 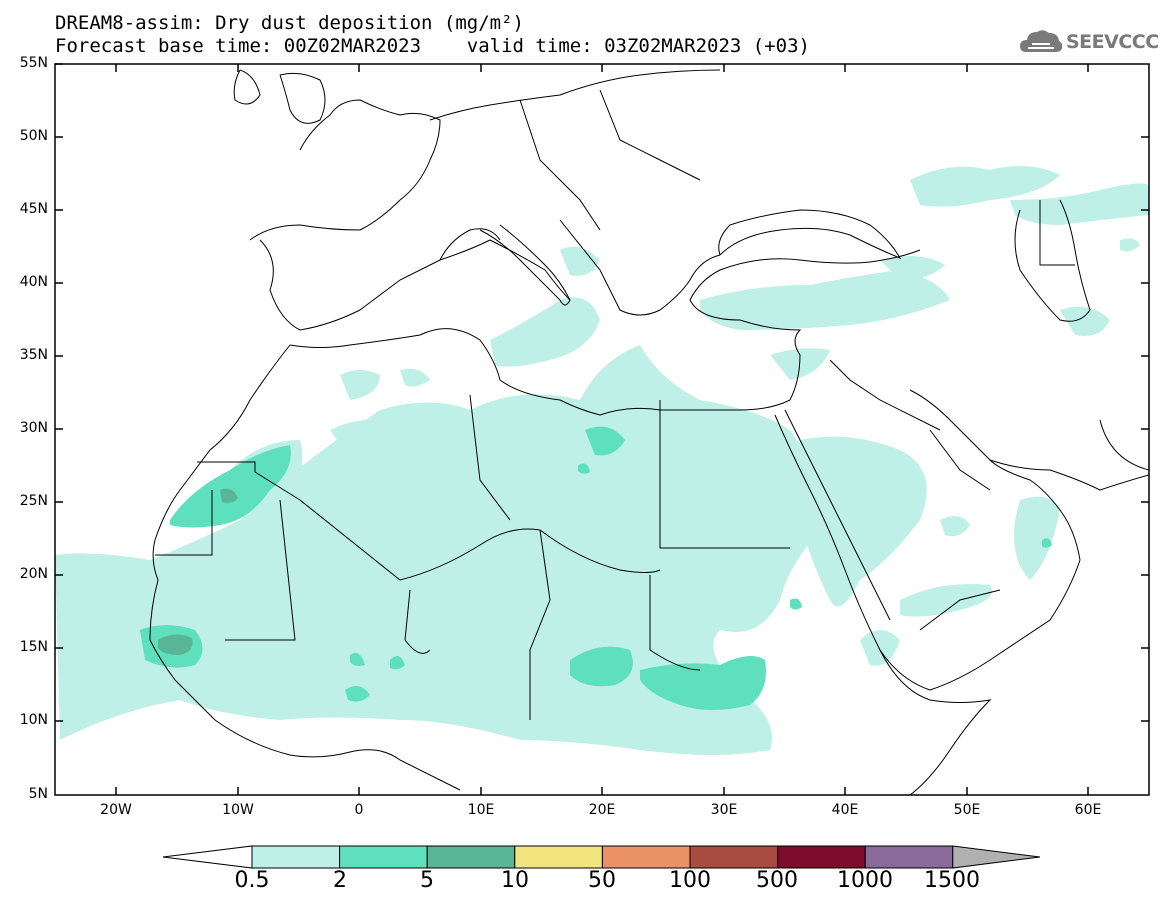 What do you see at coordinates (31, 282) in the screenshot?
I see `lat-label: 40N` at bounding box center [31, 282].